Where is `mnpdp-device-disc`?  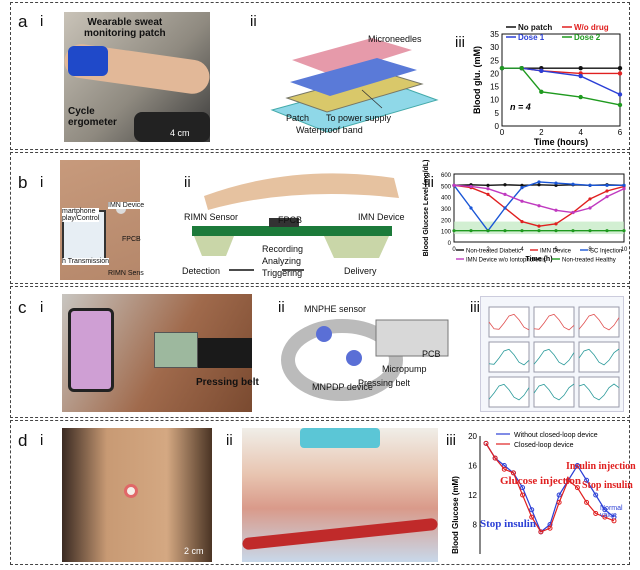 mnpdp-device-disc is located at coordinates (354, 358).